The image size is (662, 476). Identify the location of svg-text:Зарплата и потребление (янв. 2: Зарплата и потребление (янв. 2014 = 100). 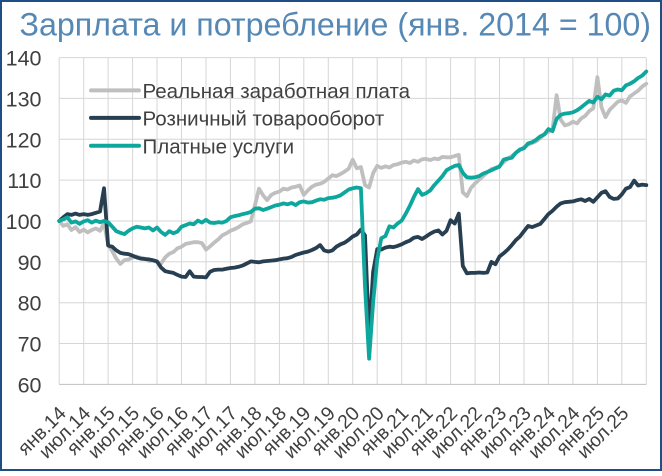
(336, 25).